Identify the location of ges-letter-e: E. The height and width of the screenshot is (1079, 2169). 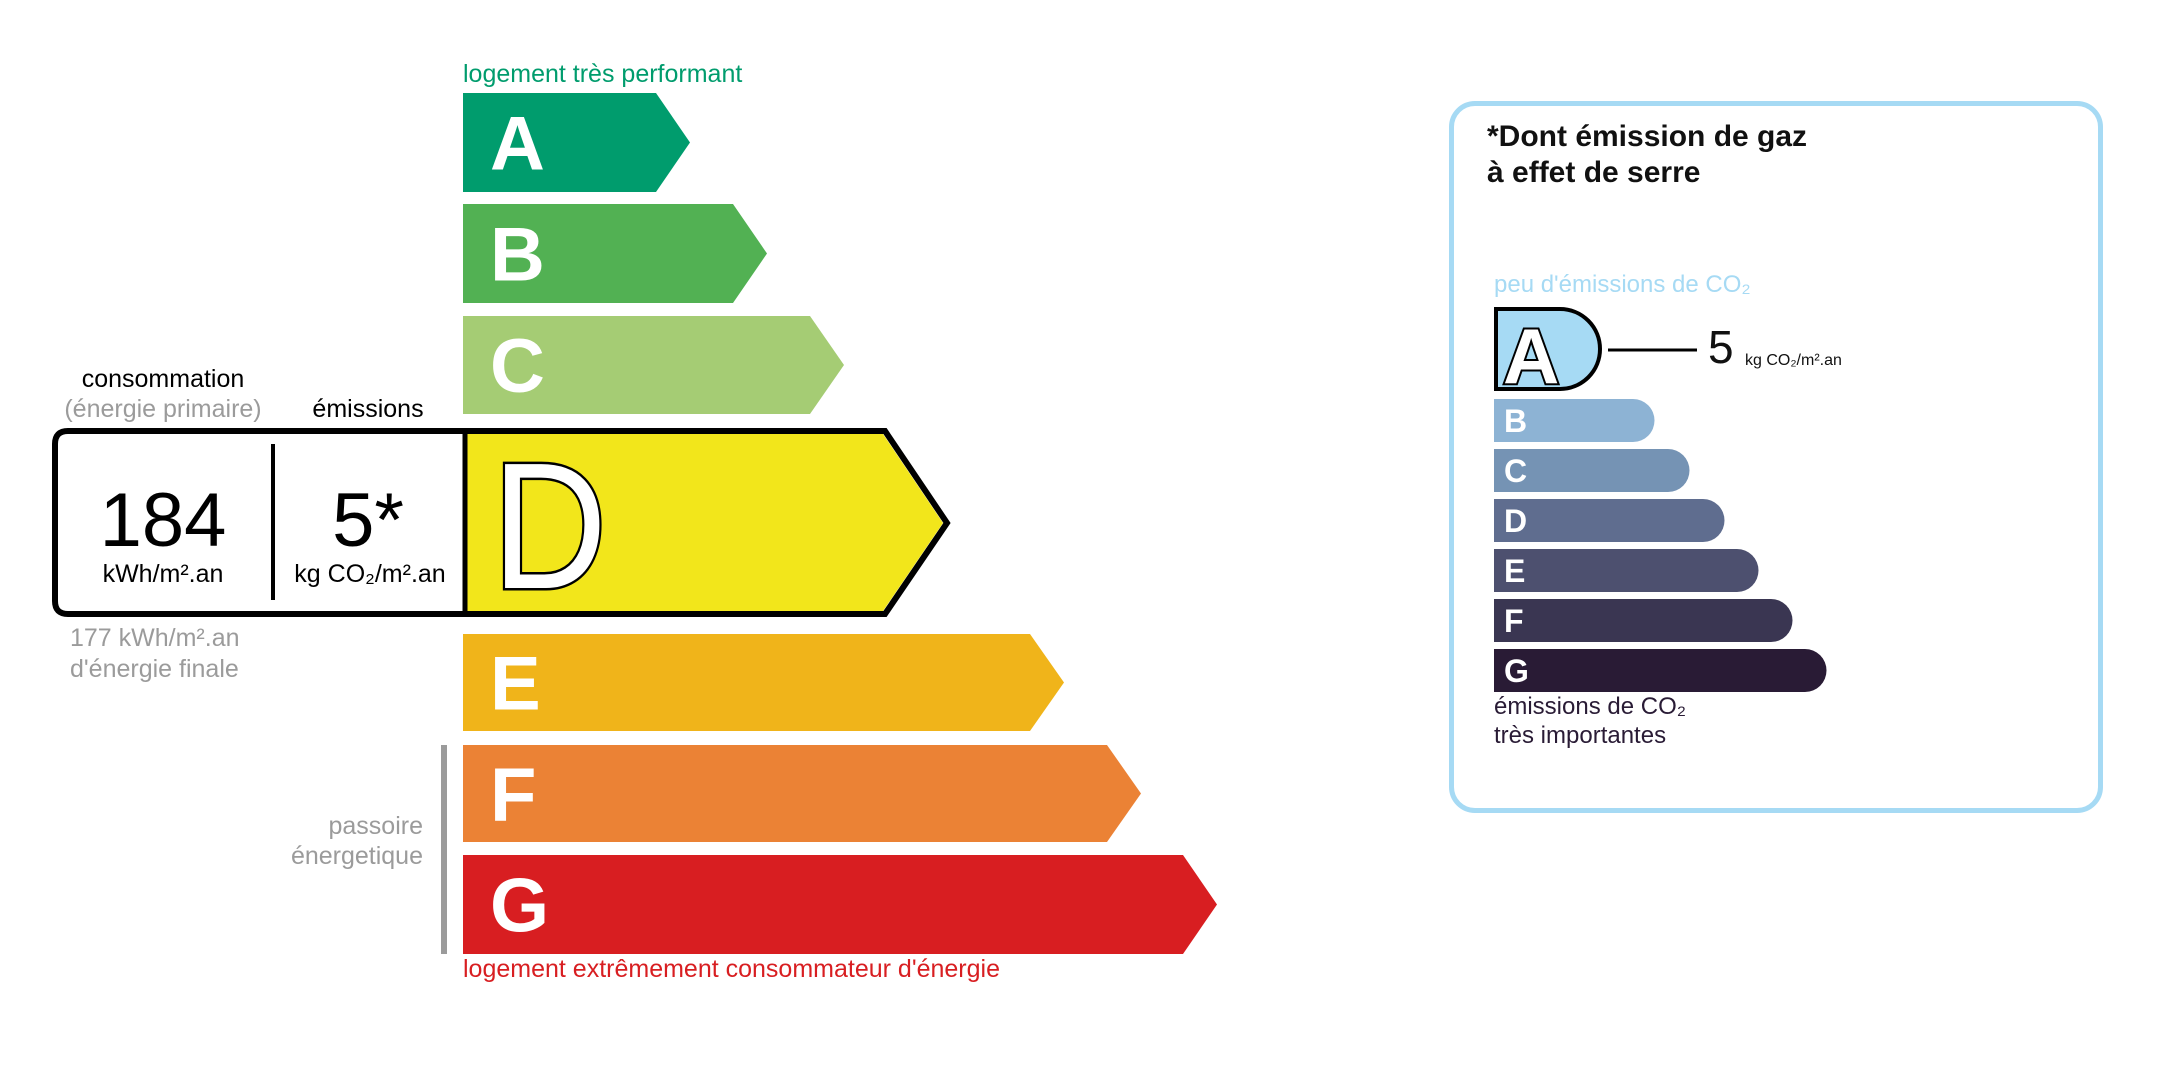
(1514, 571).